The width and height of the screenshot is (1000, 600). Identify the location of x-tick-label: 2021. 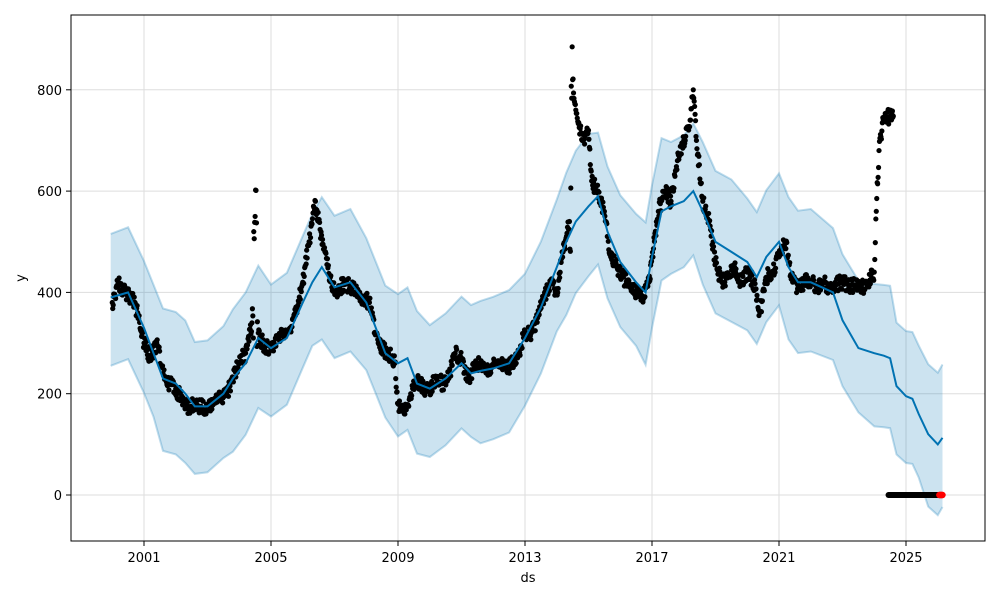
(778, 558).